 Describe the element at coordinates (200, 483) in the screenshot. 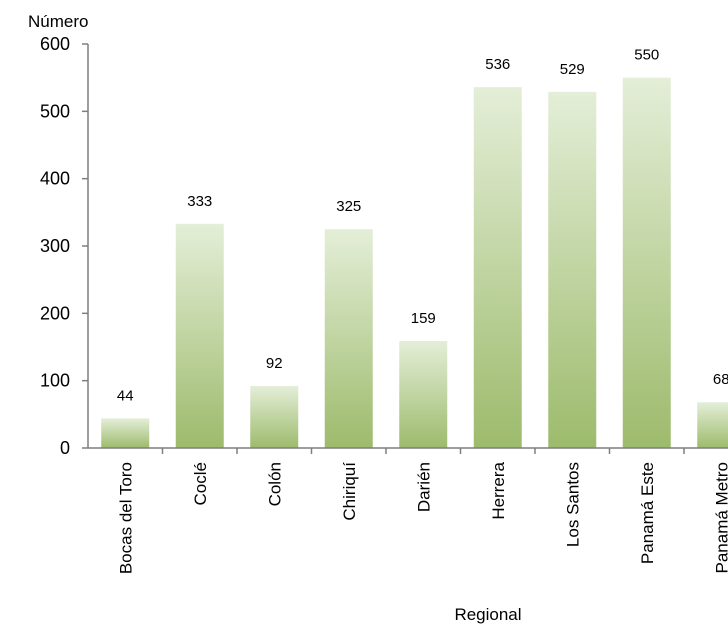

I see `category-label: Coclé` at that location.